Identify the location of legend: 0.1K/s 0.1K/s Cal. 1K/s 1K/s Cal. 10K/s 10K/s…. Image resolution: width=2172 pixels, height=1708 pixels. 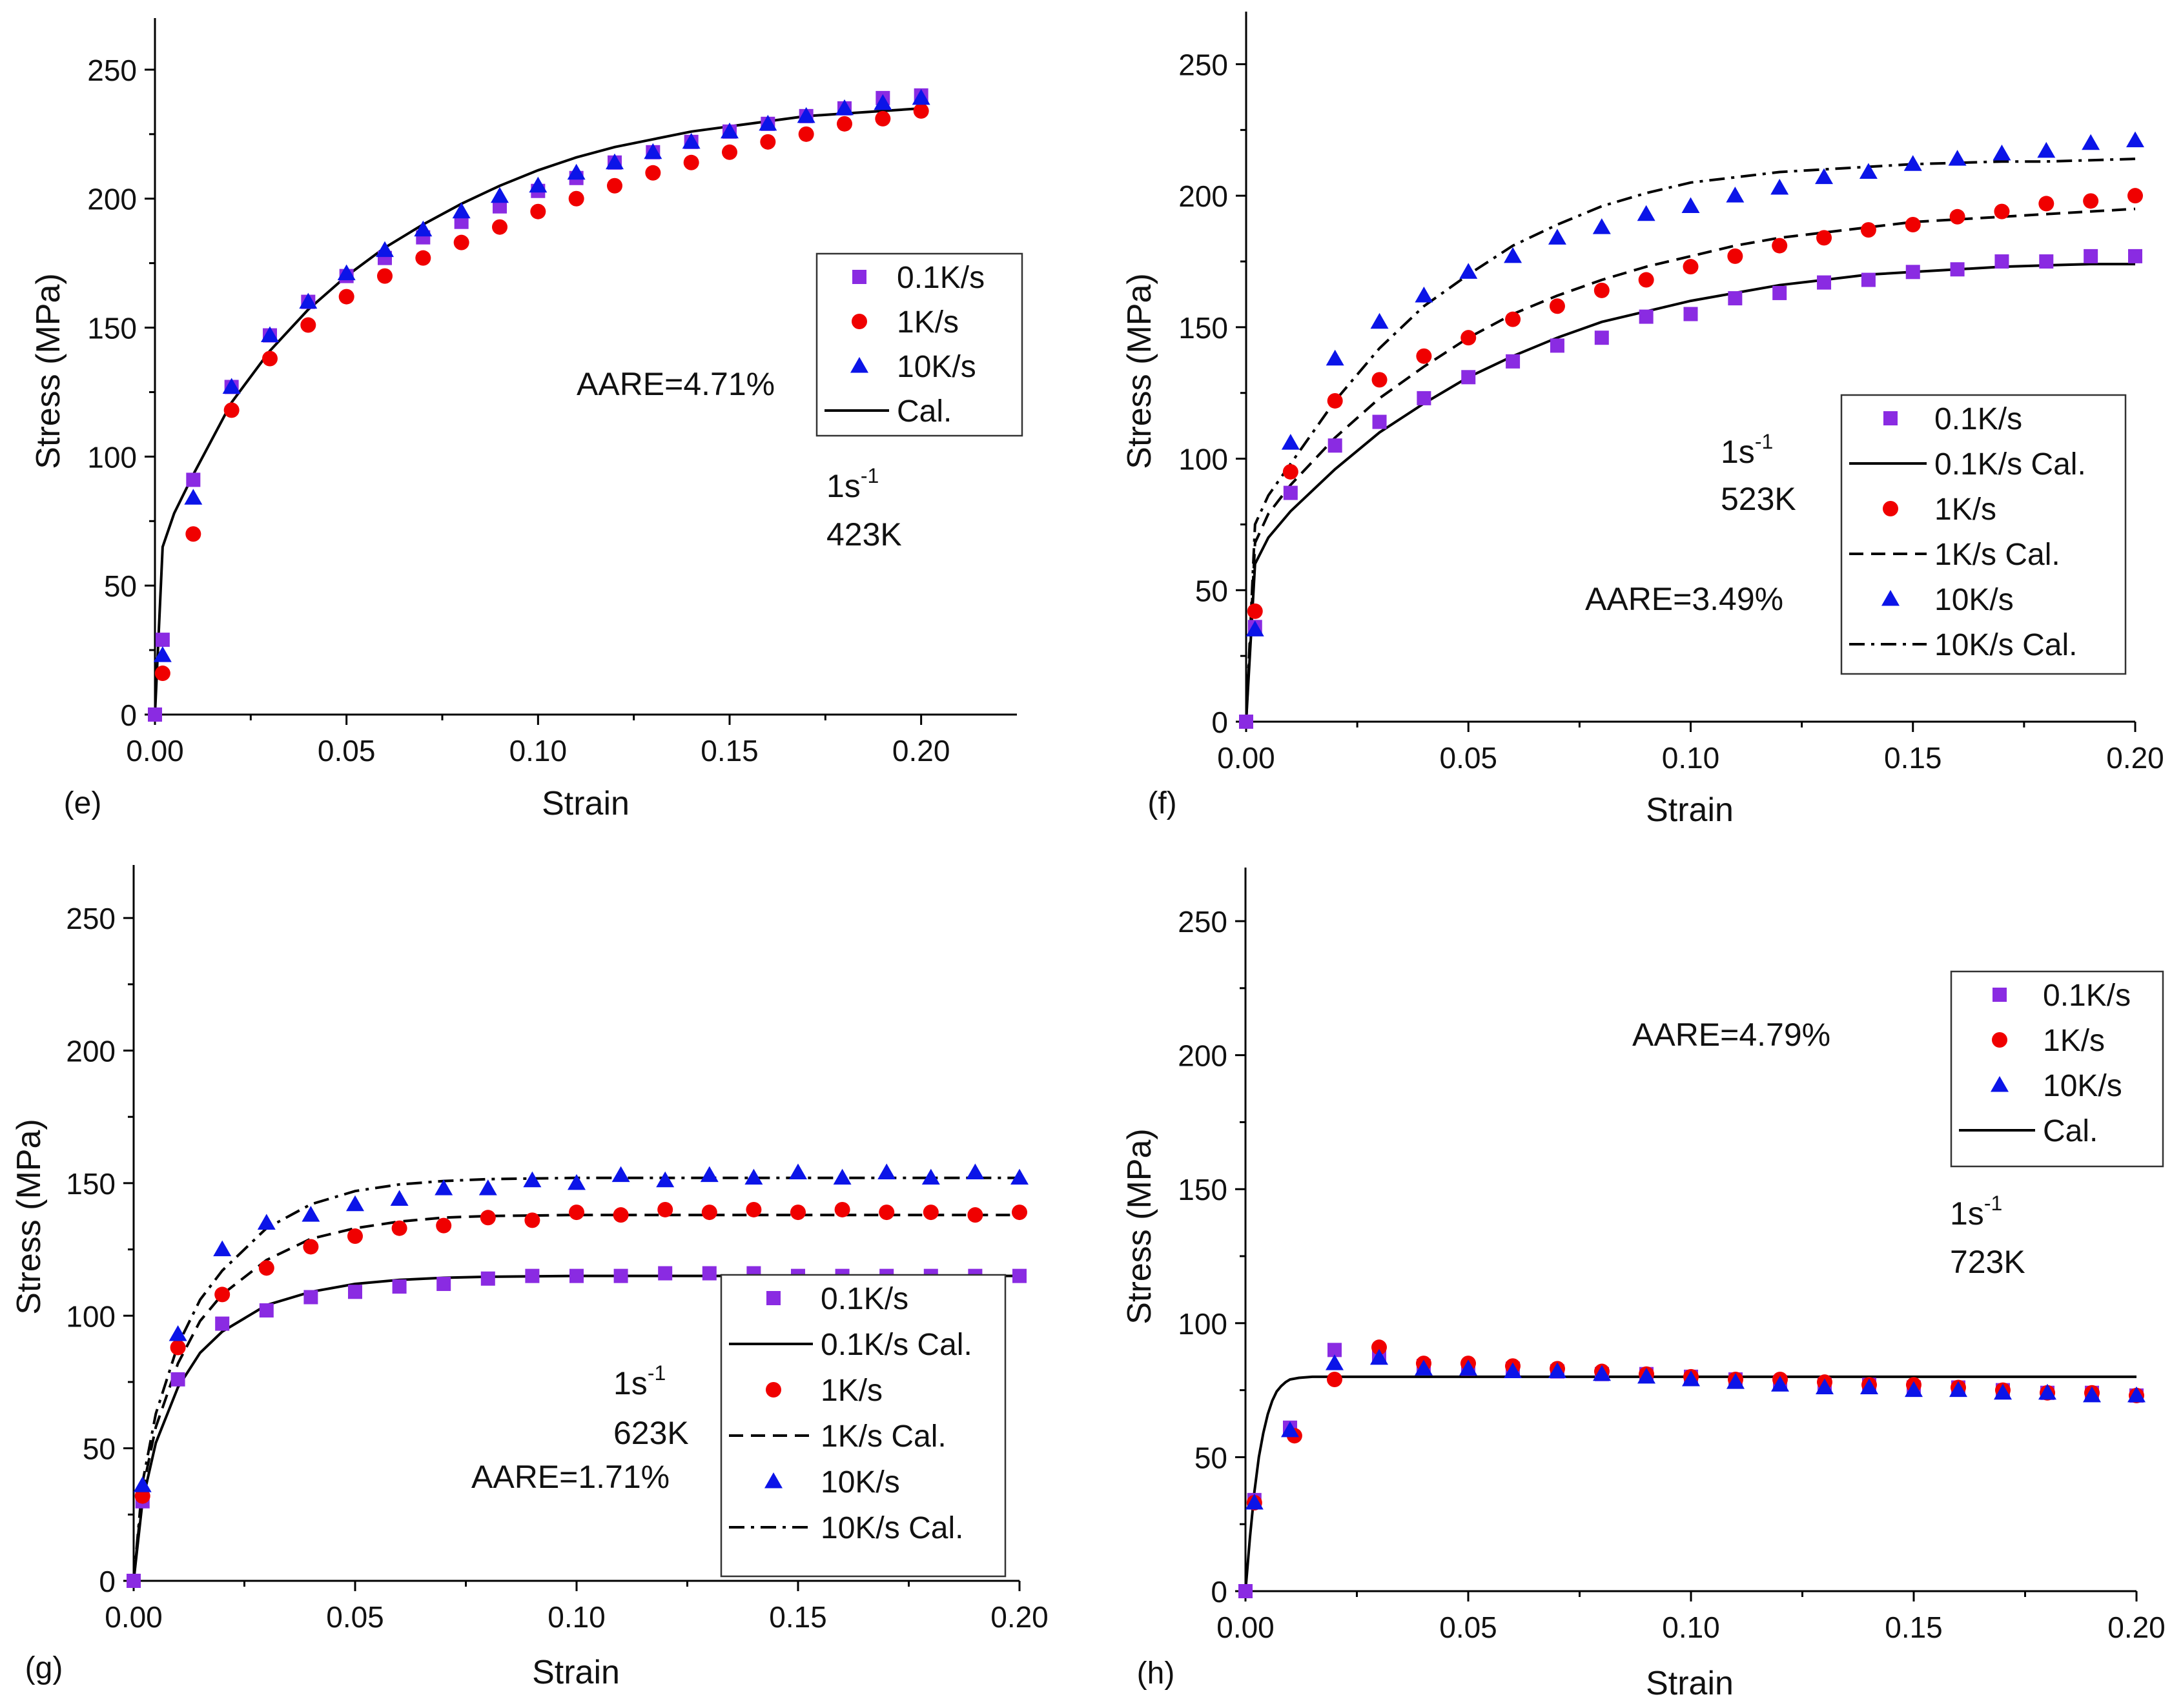
(863, 1426).